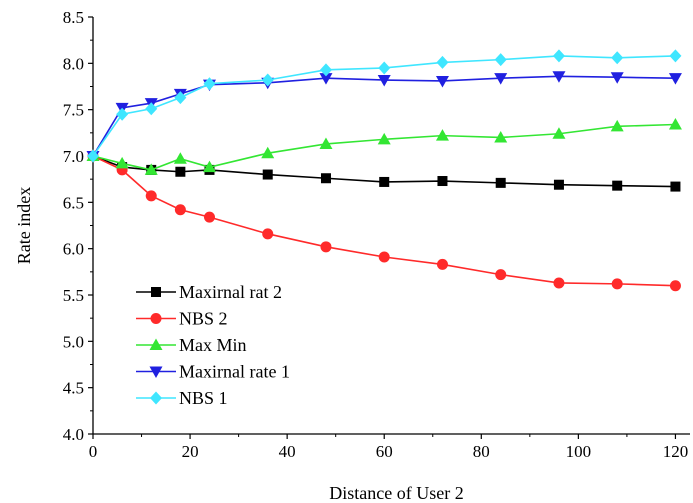 The height and width of the screenshot is (503, 693). Describe the element at coordinates (73, 295) in the screenshot. I see `y-tick-label: 5.5` at that location.